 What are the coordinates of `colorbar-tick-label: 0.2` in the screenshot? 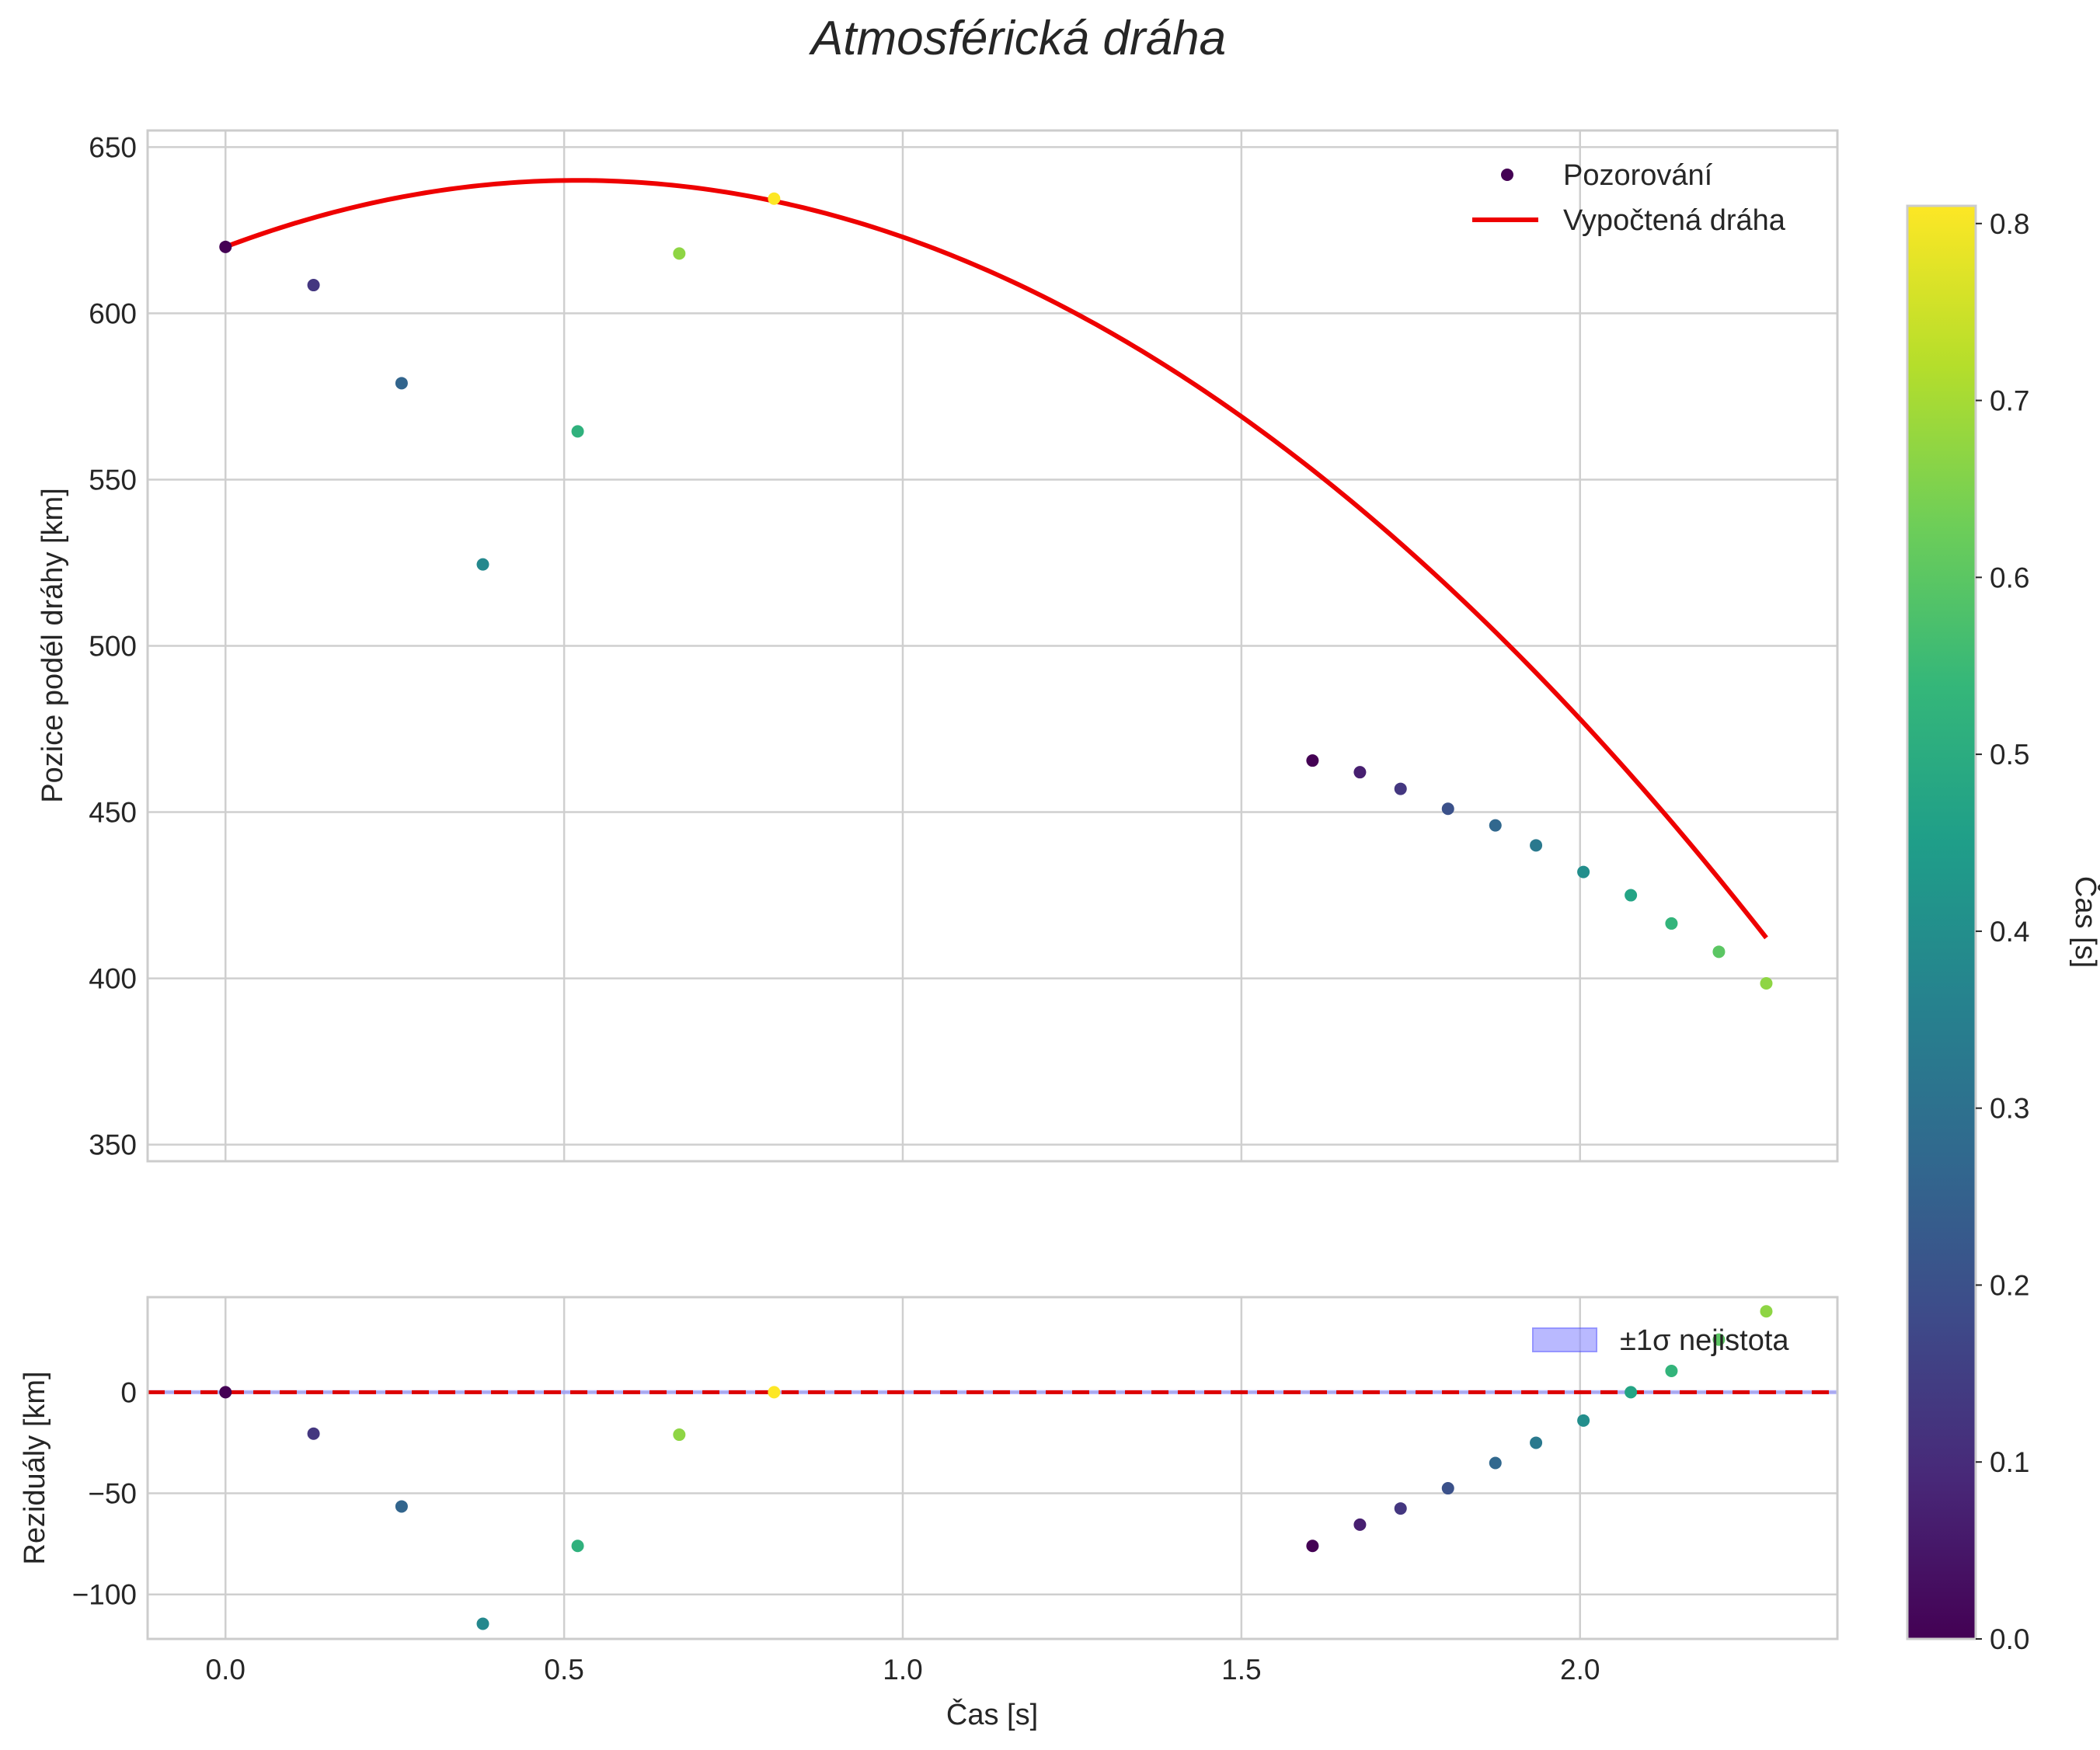 It's located at (2009, 1285).